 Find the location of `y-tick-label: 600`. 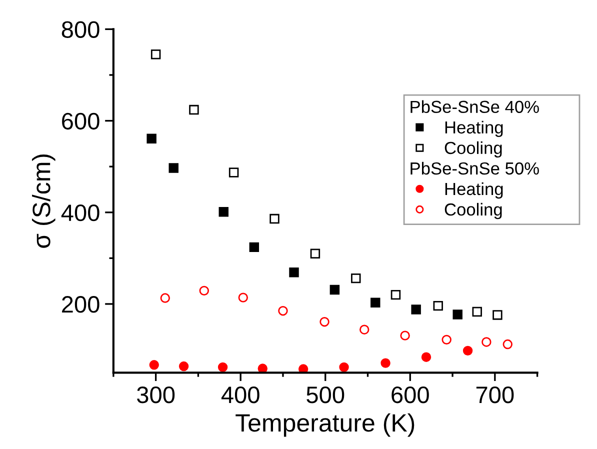

y-tick-label: 600 is located at coordinates (81, 121).